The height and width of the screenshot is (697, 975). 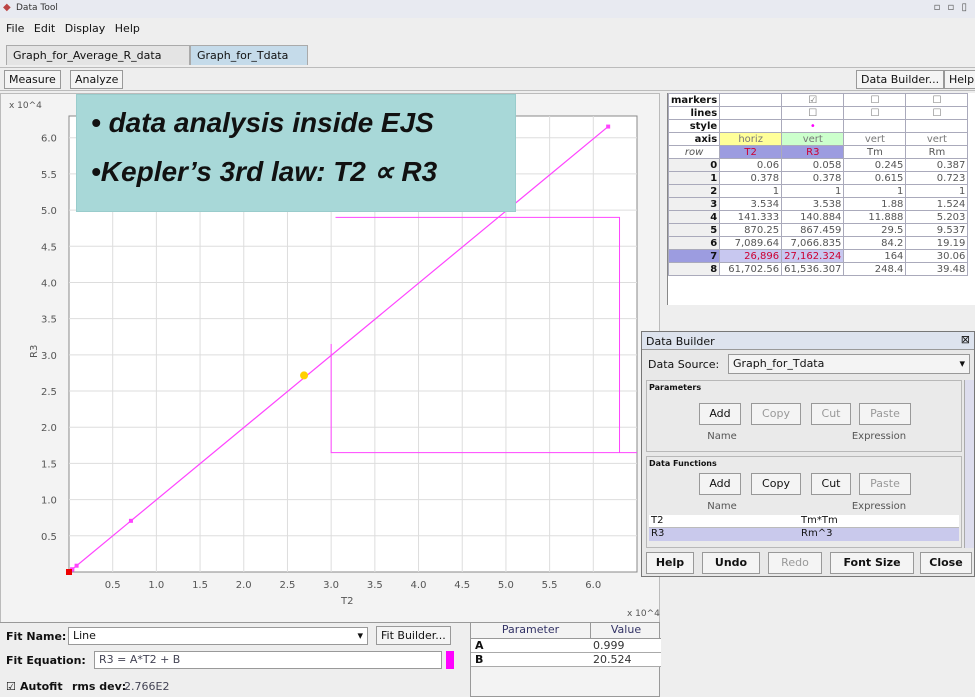 I want to click on column-header: T2, so click(x=751, y=152).